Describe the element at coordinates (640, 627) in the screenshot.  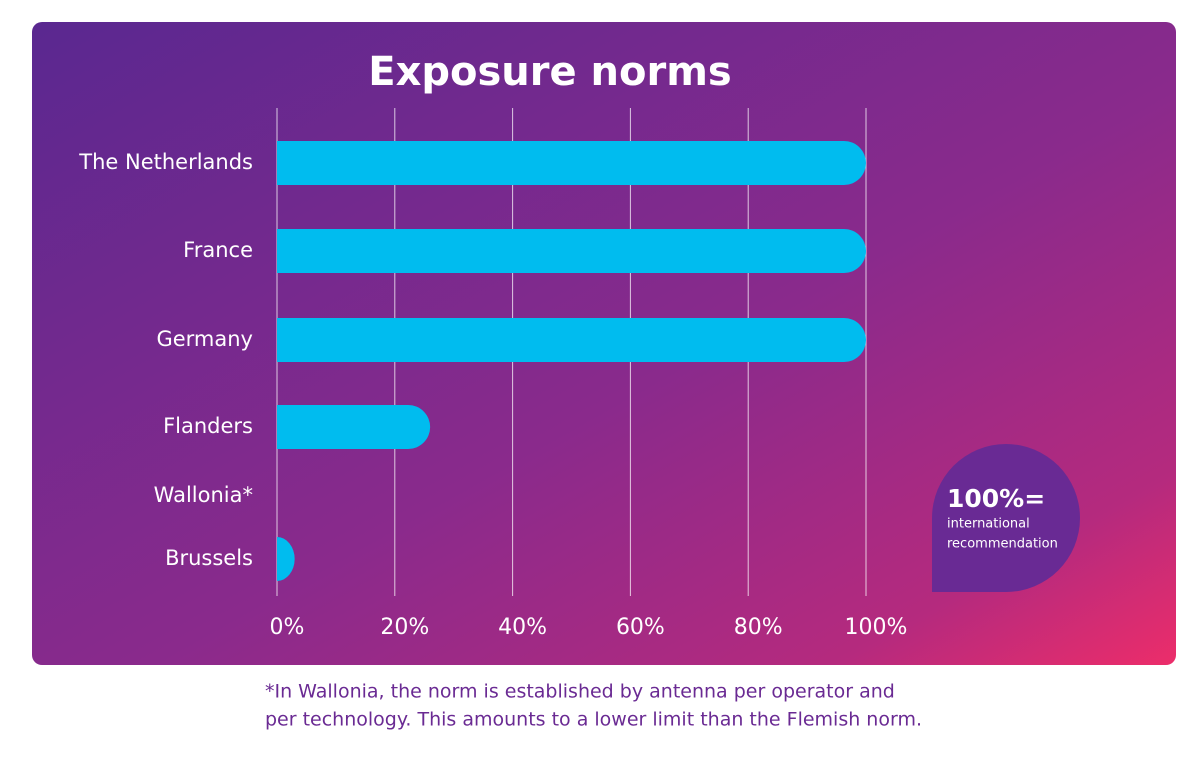
I see `x-tick-label: 60%` at that location.